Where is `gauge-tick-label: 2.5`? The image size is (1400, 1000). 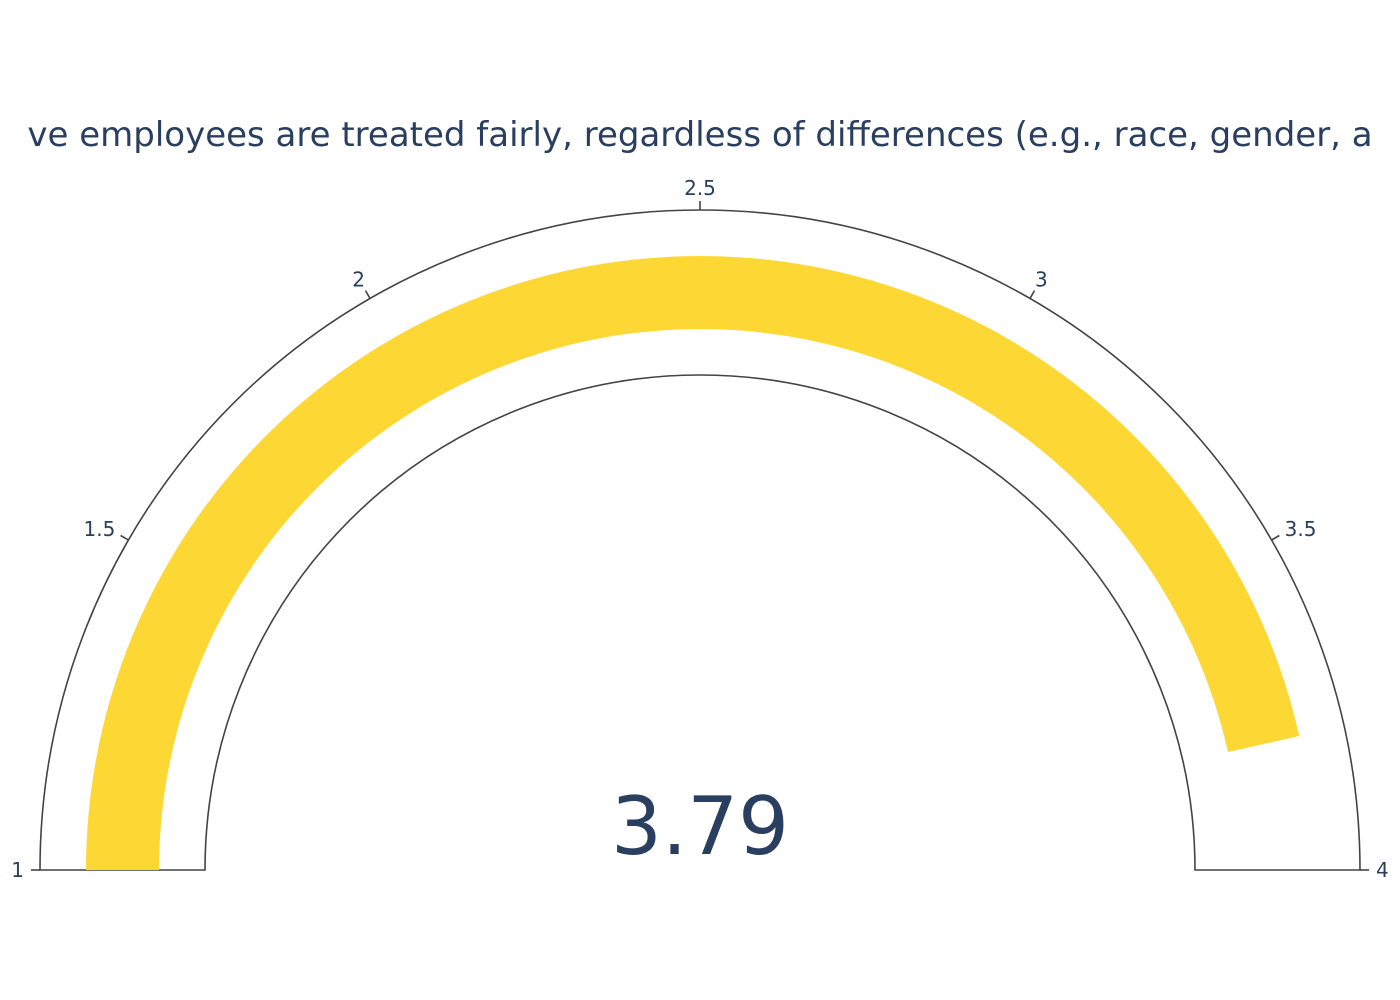
gauge-tick-label: 2.5 is located at coordinates (700, 188).